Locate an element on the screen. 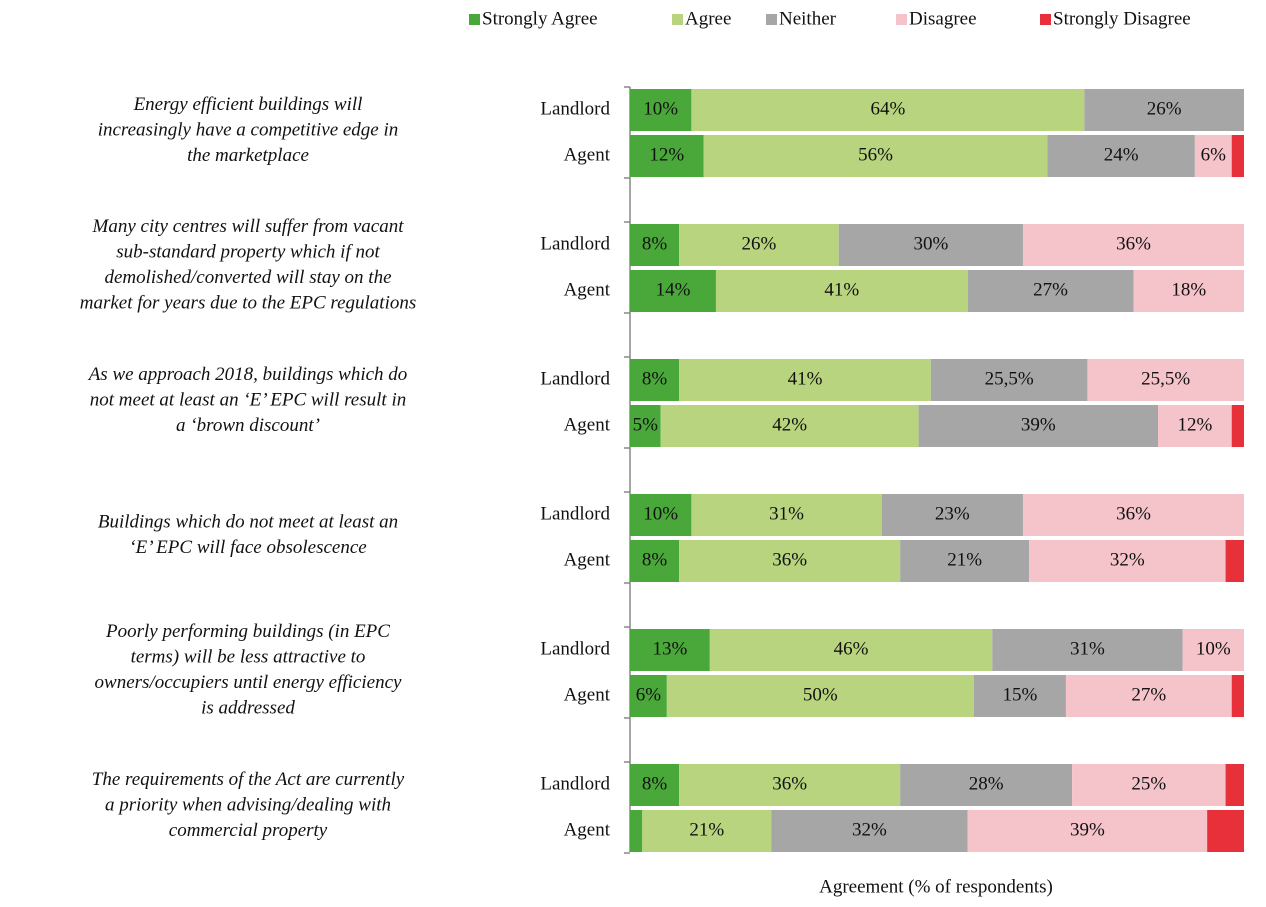 Image resolution: width=1266 pixels, height=907 pixels. value-label: 25,5% is located at coordinates (1165, 378).